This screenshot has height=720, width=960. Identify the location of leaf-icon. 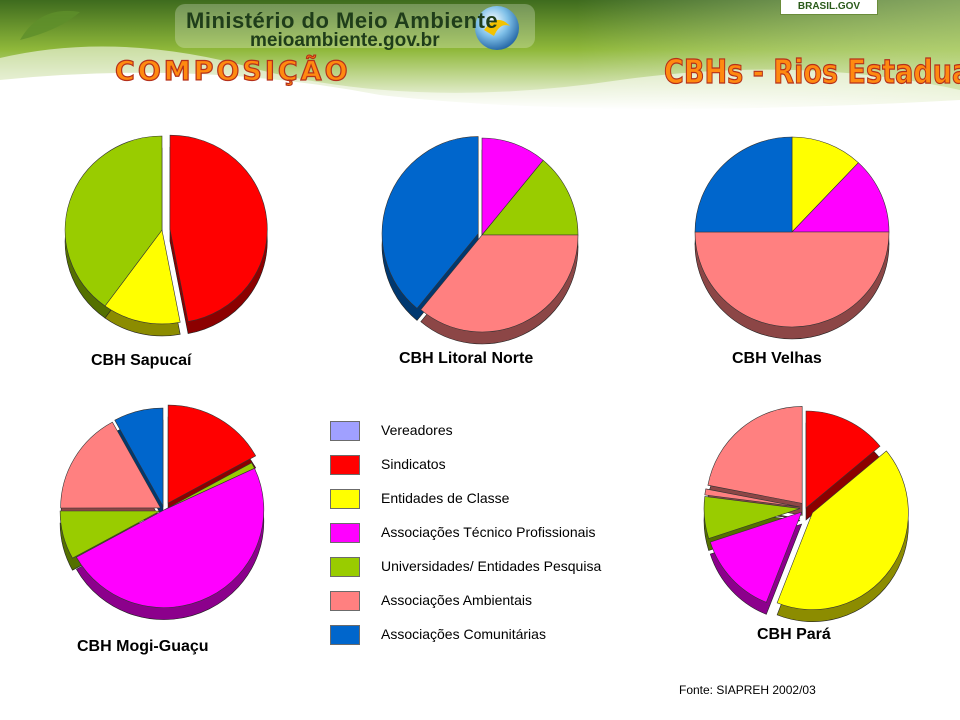
(50, 25).